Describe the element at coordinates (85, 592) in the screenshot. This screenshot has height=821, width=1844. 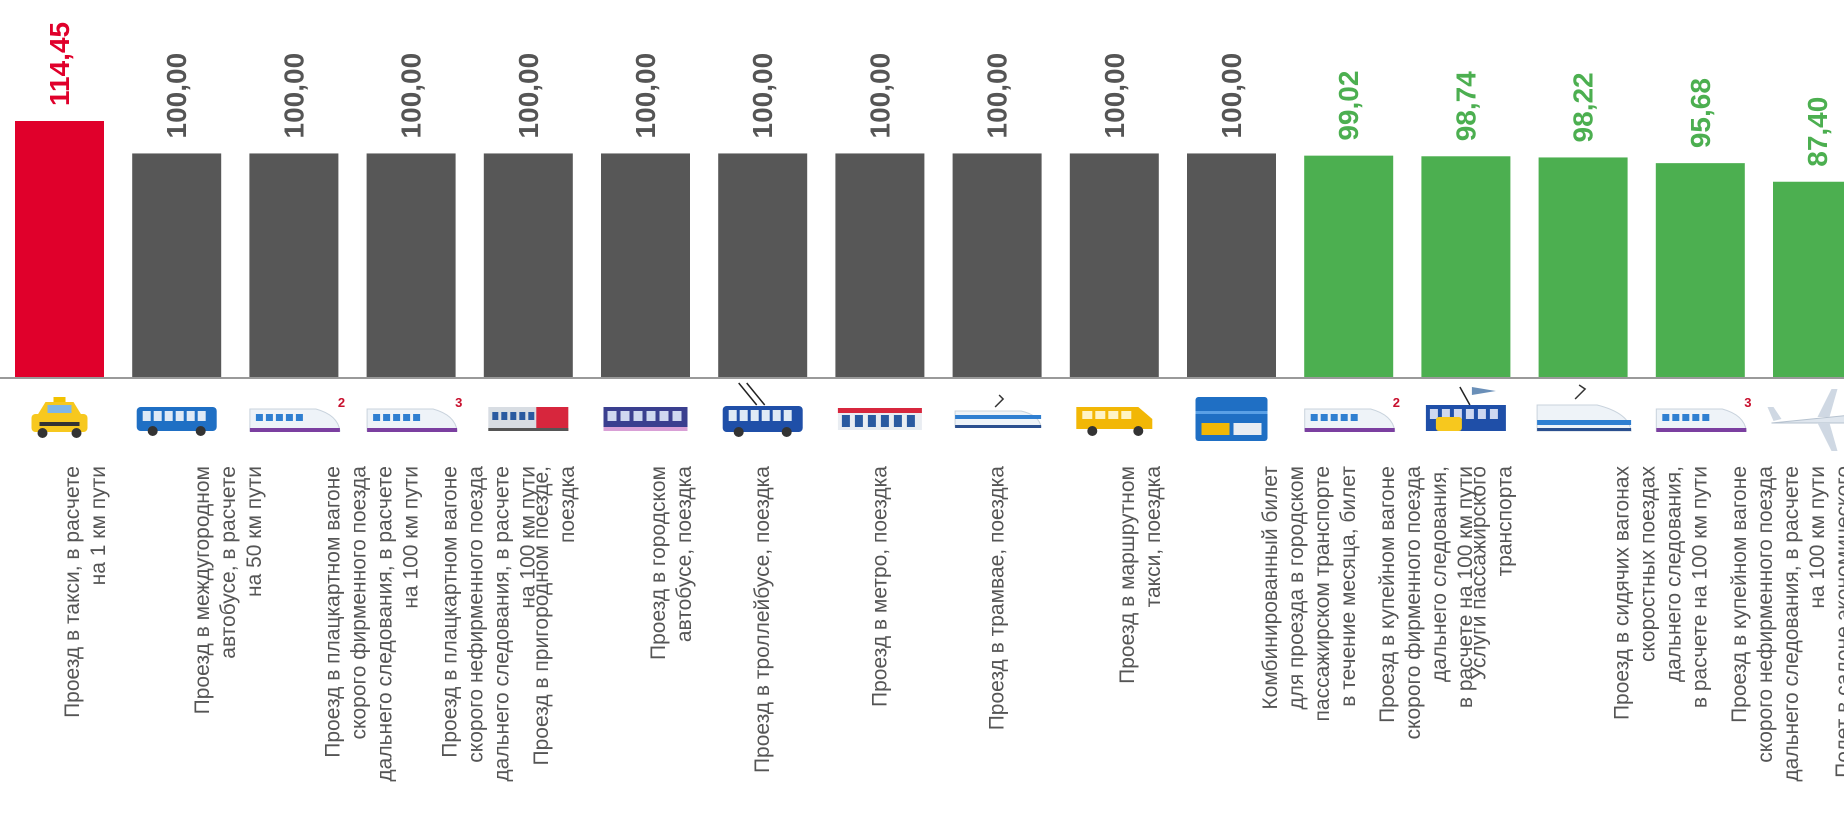
I see `category-label-1: Проезд в такси, в расчете на 1 км пути` at that location.